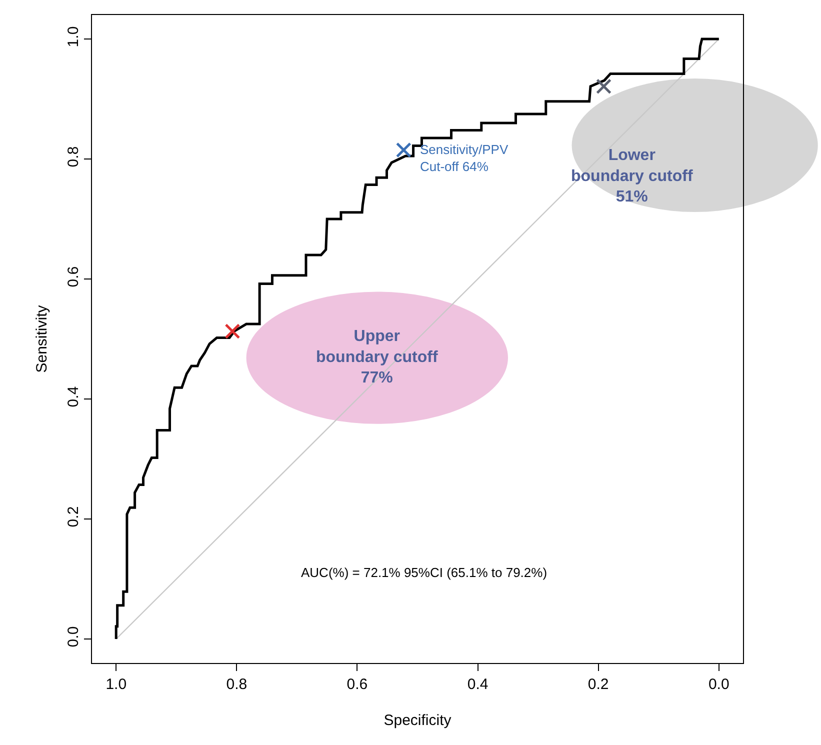 Image resolution: width=821 pixels, height=745 pixels. What do you see at coordinates (424, 572) in the screenshot?
I see `annotation: AUC(%) = 72.1% 95%CI (65.1% to 79.2%)` at bounding box center [424, 572].